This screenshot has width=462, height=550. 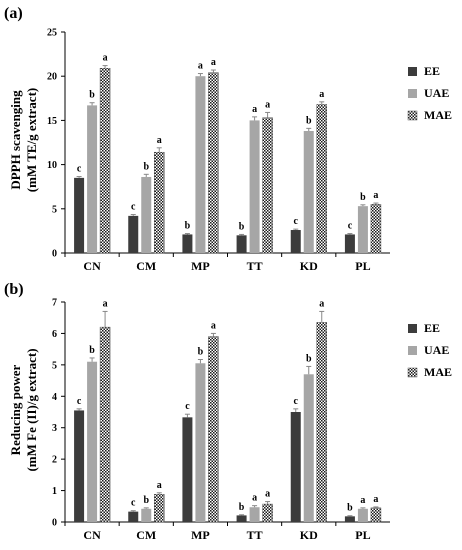 What do you see at coordinates (52, 77) in the screenshot?
I see `y-tick-label: 20` at bounding box center [52, 77].